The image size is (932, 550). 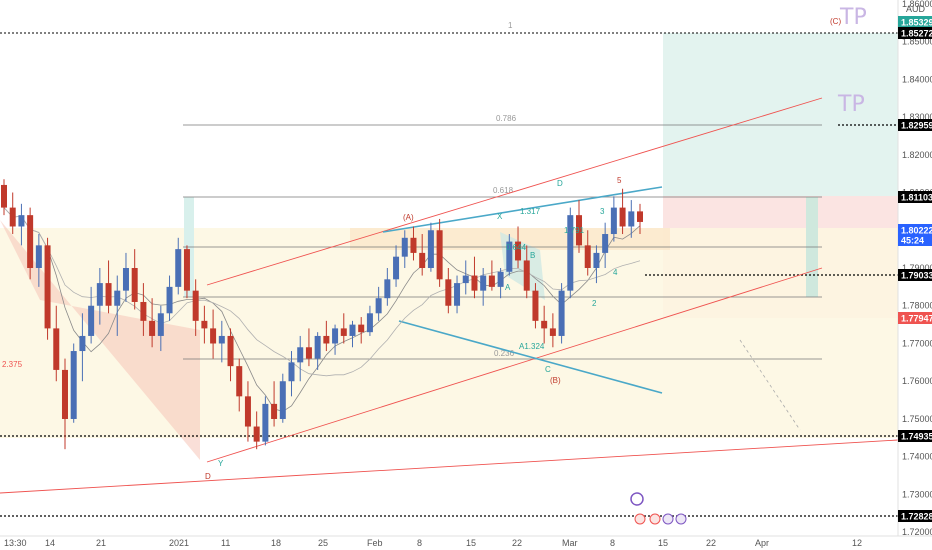 I want to click on wave-label: Y, so click(x=221, y=463).